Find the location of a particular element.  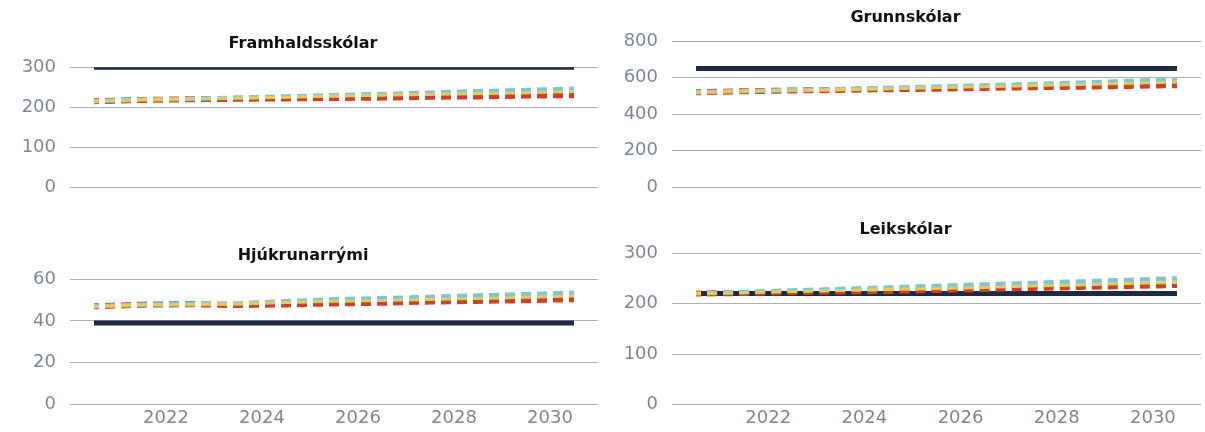

y-tick-label: 60 is located at coordinates (44, 277).